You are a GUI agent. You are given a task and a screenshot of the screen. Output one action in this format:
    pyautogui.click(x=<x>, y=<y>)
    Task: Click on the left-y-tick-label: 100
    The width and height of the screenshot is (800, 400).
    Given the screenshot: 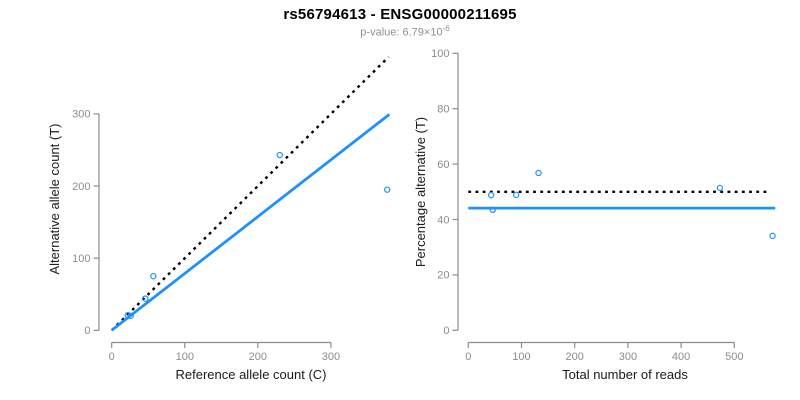 What is the action you would take?
    pyautogui.click(x=81, y=259)
    